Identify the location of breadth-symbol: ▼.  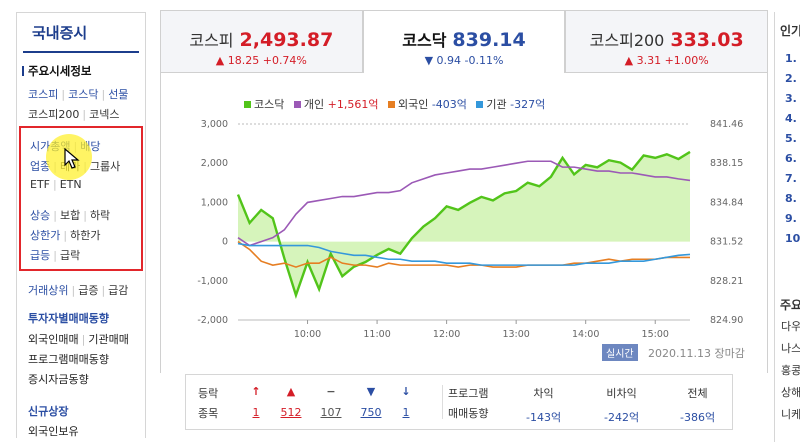
(371, 391).